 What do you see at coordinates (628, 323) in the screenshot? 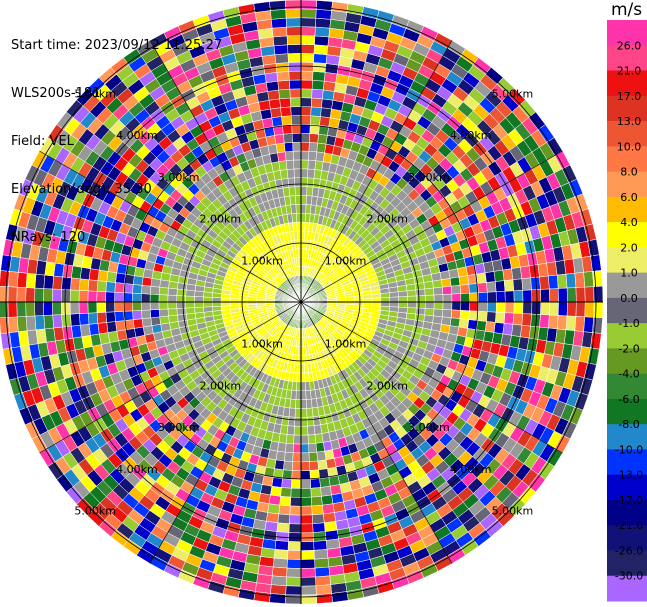
I see `colorbar-tick-label: -1.0` at bounding box center [628, 323].